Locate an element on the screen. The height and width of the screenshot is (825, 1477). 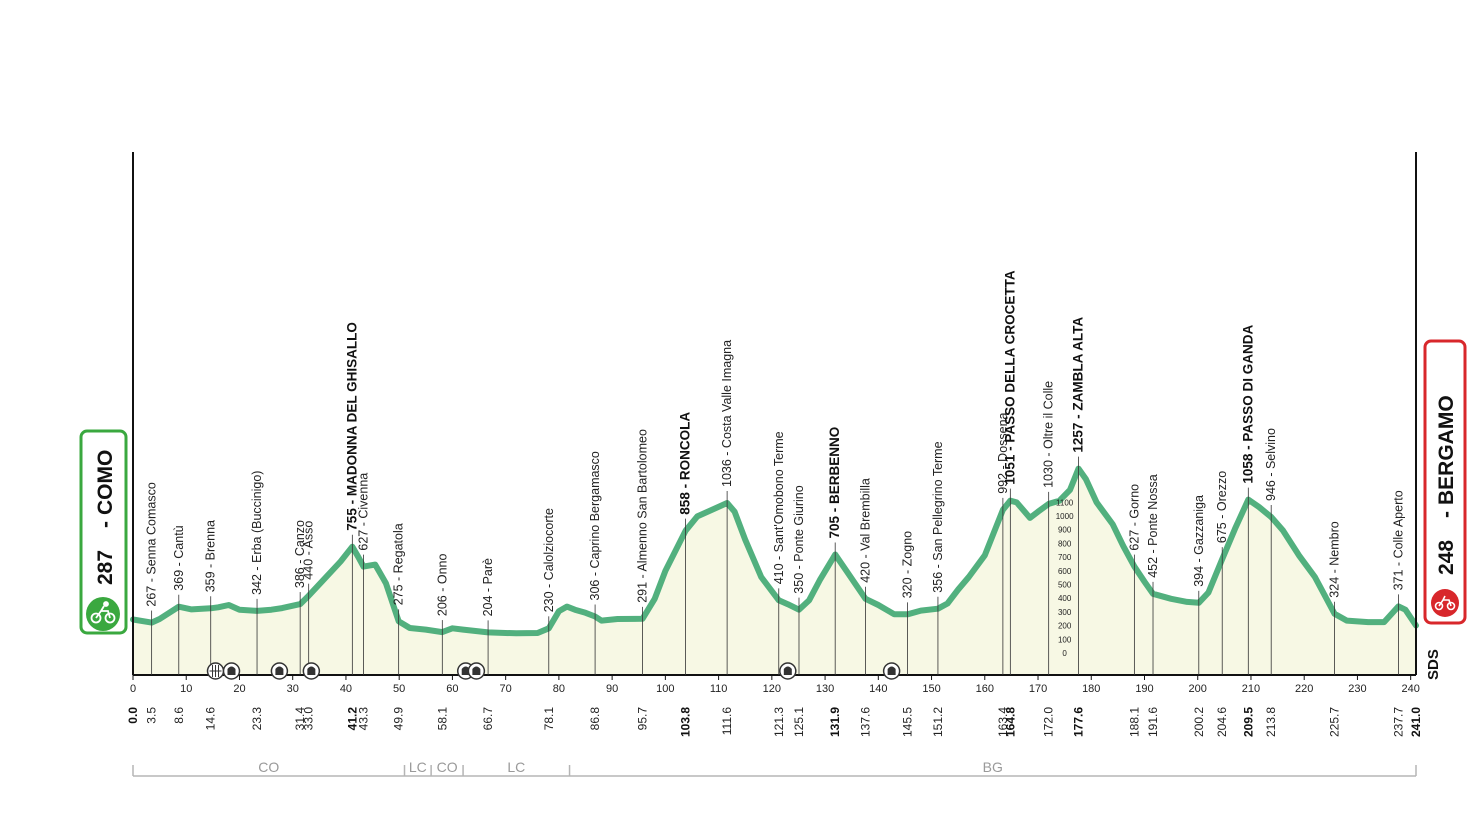
marker-distance: 237.7 is located at coordinates (1398, 722).